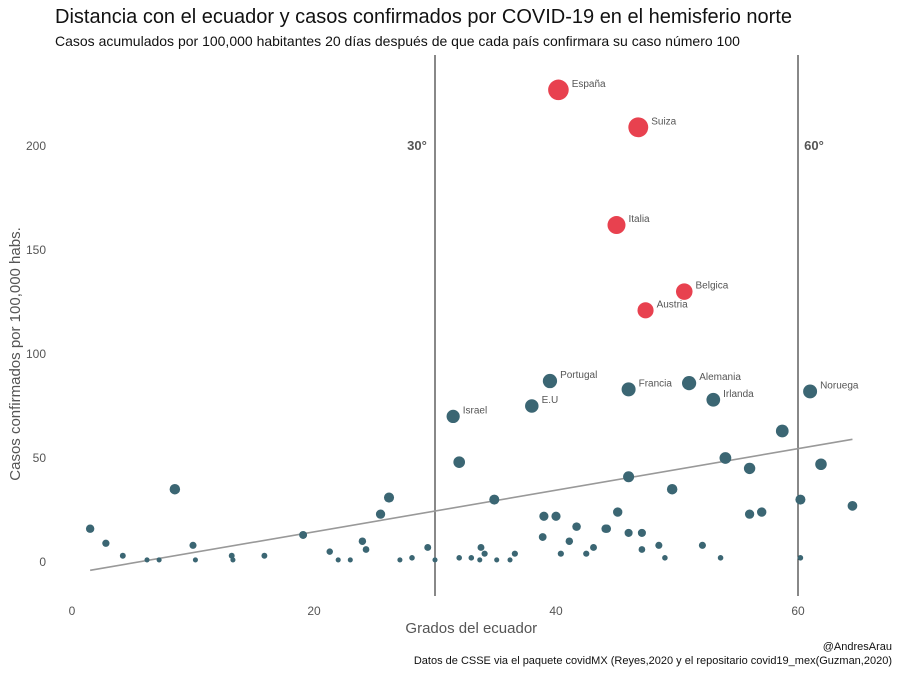 This screenshot has height=675, width=900. What do you see at coordinates (839, 385) in the screenshot?
I see `point-label: Noruega` at bounding box center [839, 385].